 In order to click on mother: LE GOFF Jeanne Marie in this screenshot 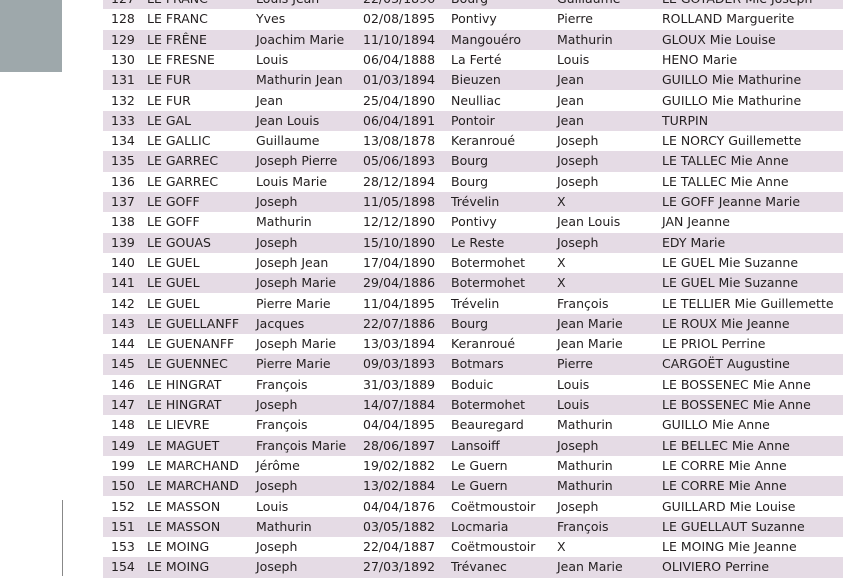, I will do `click(731, 201)`.